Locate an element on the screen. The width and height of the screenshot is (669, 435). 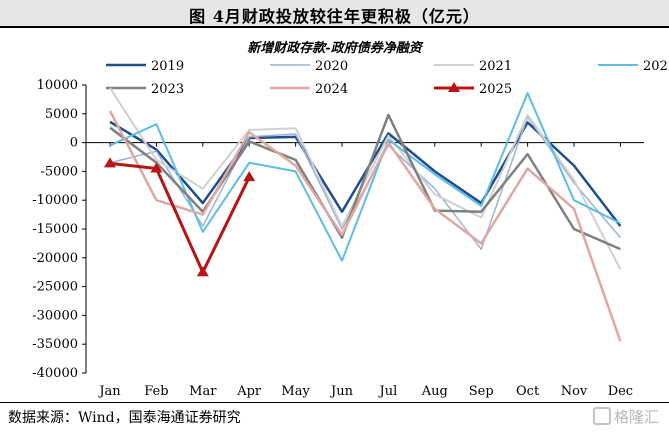
x-tick-label: Aug is located at coordinates (434, 391).